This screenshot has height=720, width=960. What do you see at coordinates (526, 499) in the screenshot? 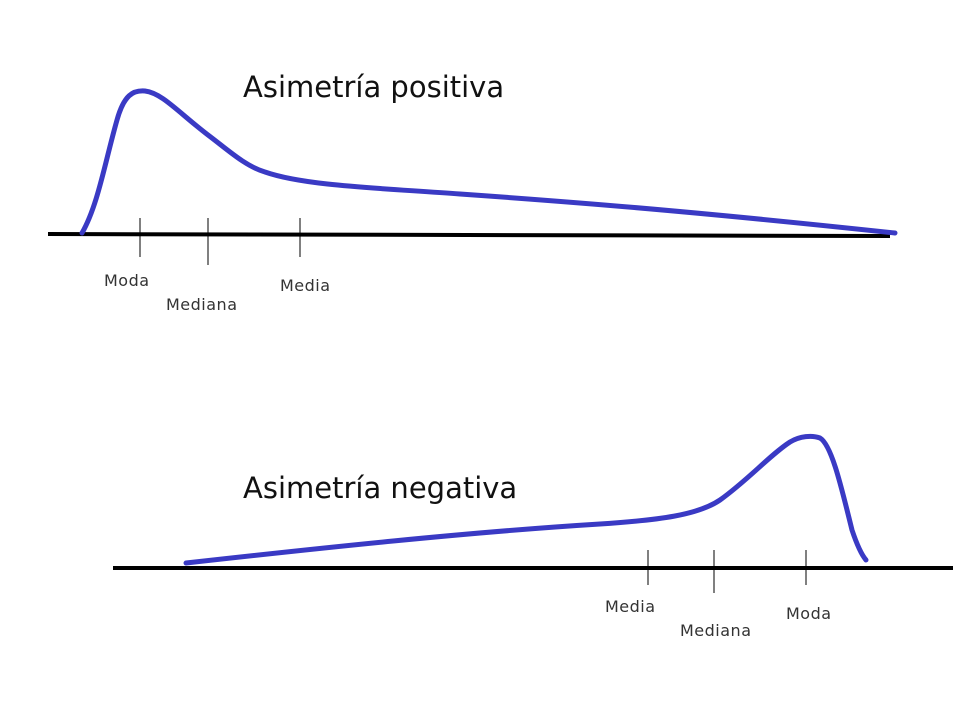
I see `negative-skew-curve` at bounding box center [526, 499].